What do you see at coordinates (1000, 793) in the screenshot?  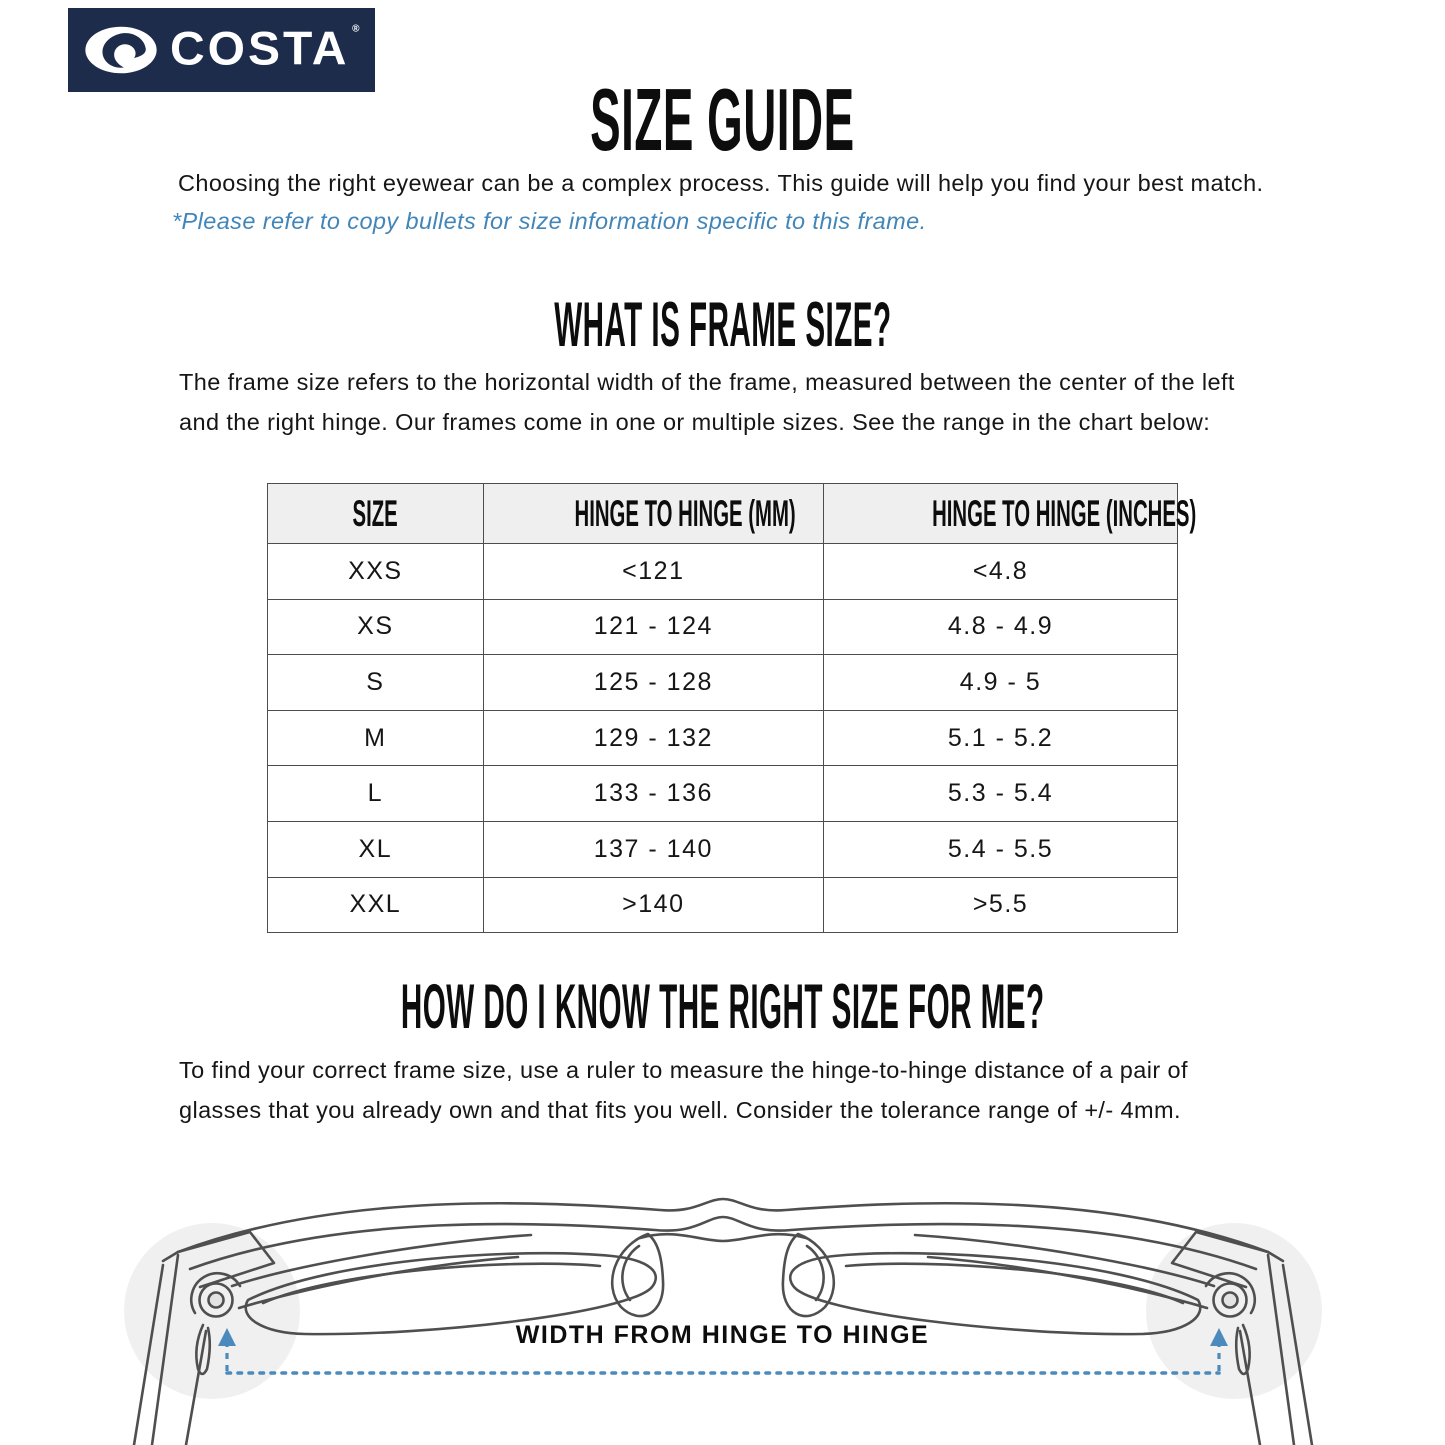 I see `table-cell: 5.3 - 5.4` at bounding box center [1000, 793].